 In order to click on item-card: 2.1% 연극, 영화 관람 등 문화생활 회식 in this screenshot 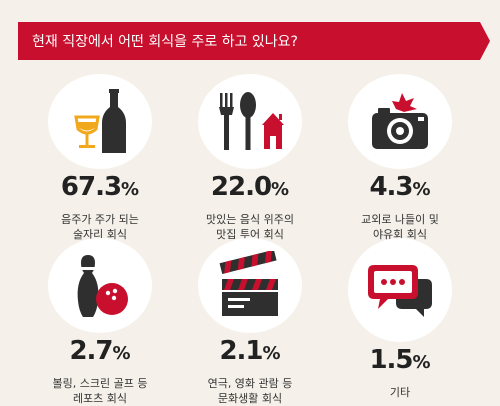, I will do `click(250, 322)`.